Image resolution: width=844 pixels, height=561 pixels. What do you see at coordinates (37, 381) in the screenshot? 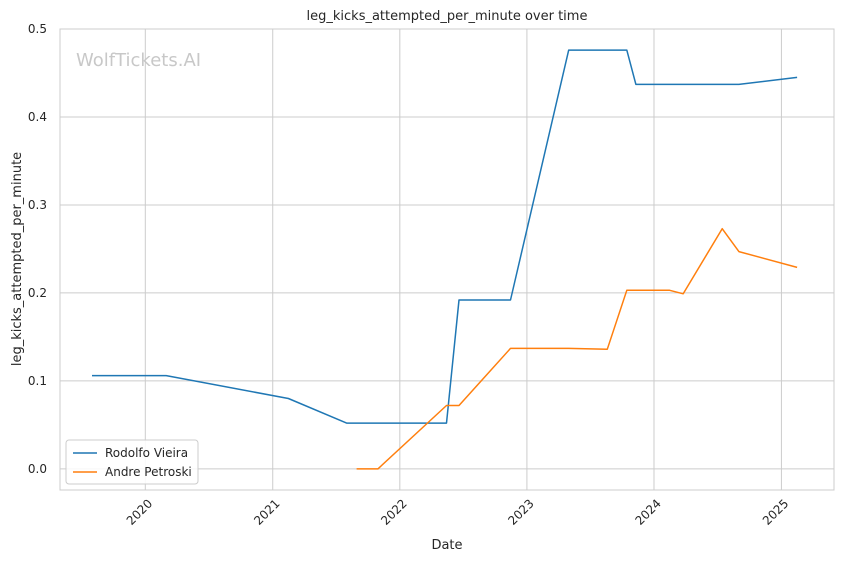
I see `y-tick-label: 0.1` at bounding box center [37, 381].